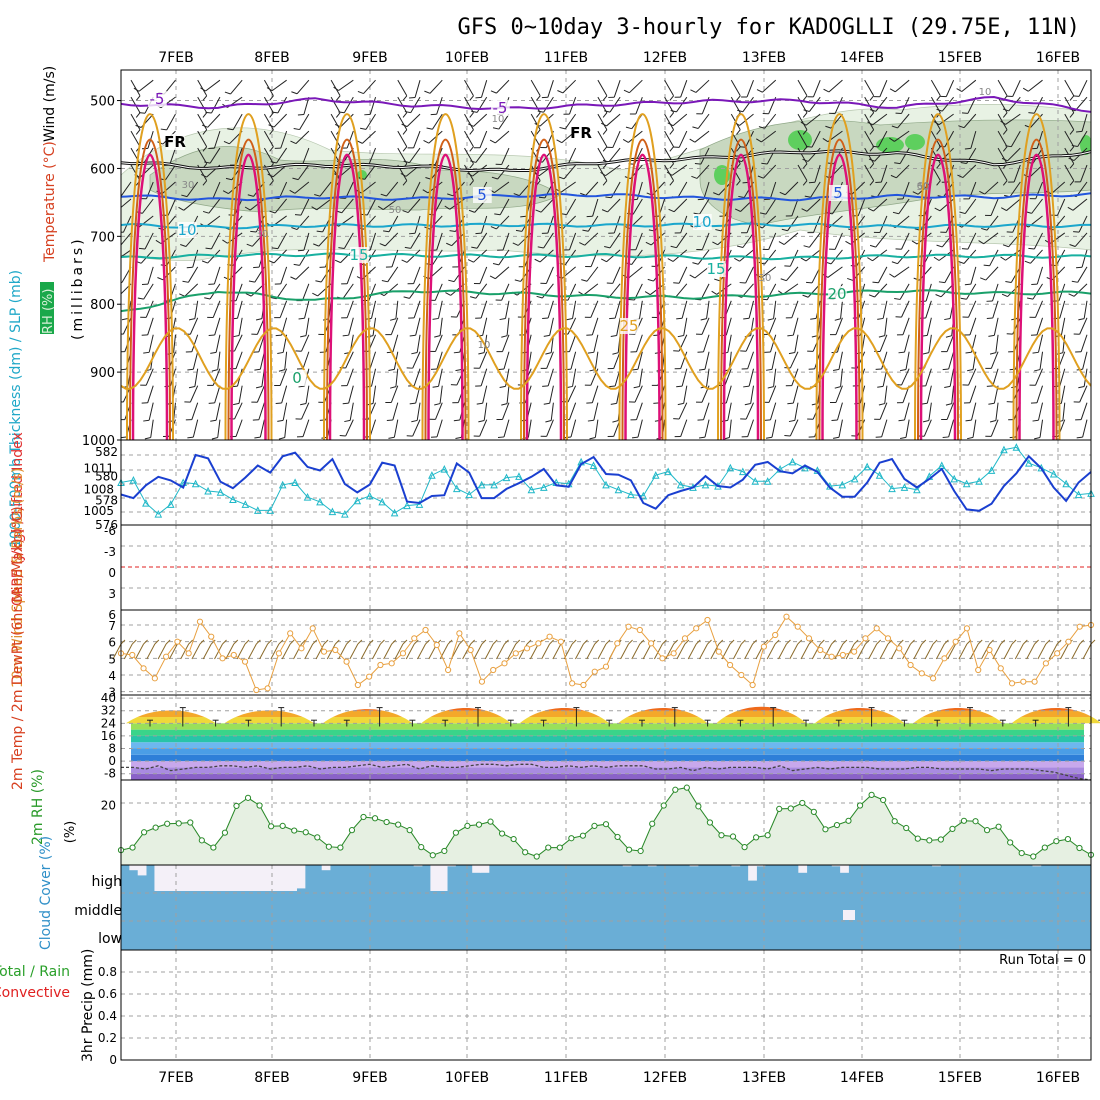  Describe the element at coordinates (98, 911) in the screenshot. I see `cloud-level-middle: middle` at that location.